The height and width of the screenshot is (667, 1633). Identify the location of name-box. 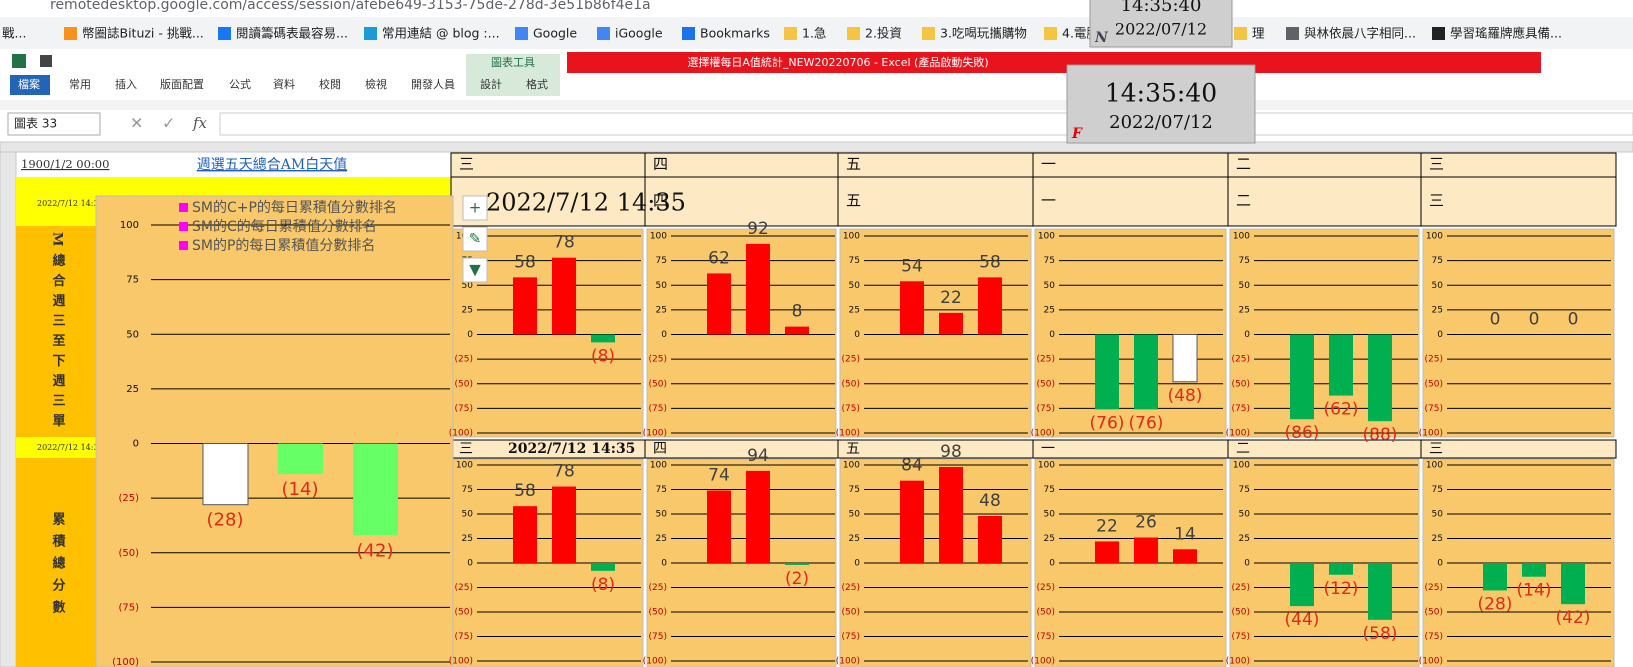
(54, 124).